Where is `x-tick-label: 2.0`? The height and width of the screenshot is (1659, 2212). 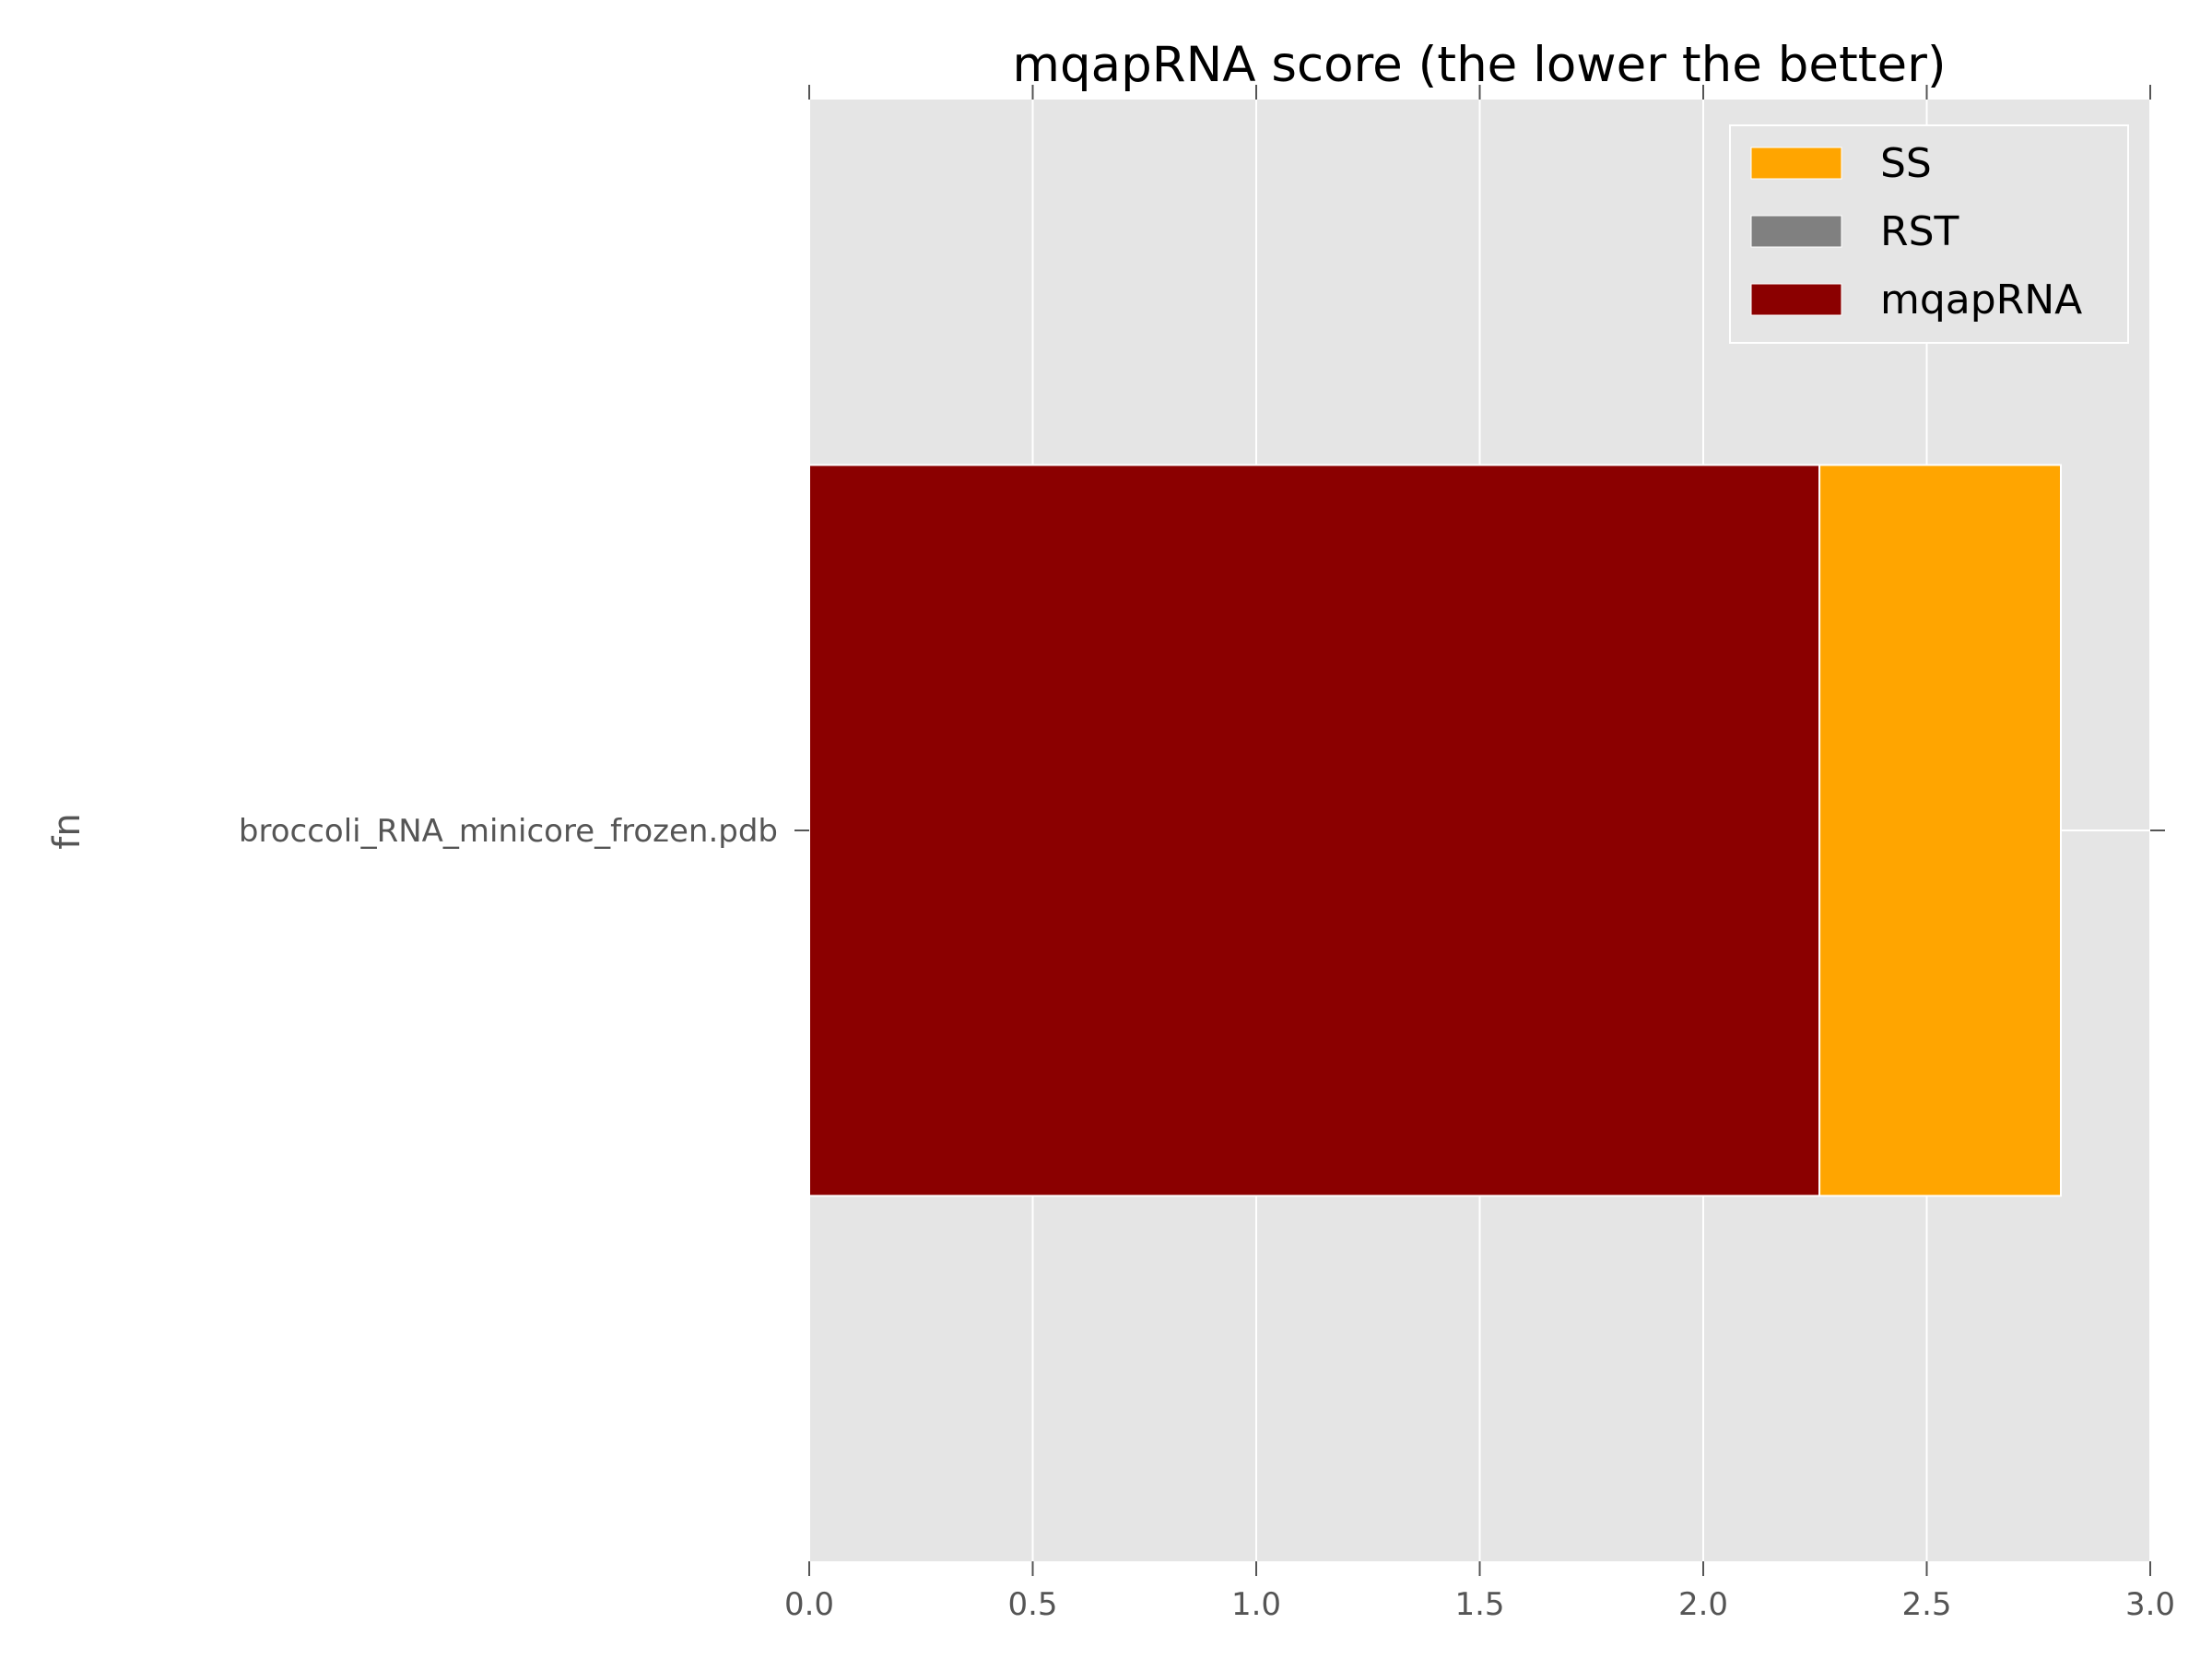 x-tick-label: 2.0 is located at coordinates (1703, 1604).